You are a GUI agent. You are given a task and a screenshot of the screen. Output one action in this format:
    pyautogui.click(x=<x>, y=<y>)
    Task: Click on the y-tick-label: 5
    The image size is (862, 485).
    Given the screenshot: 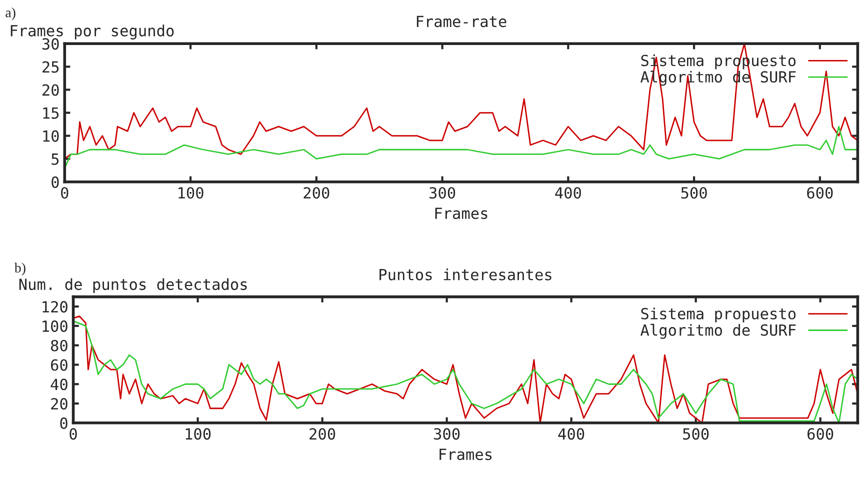 What is the action you would take?
    pyautogui.click(x=55, y=159)
    